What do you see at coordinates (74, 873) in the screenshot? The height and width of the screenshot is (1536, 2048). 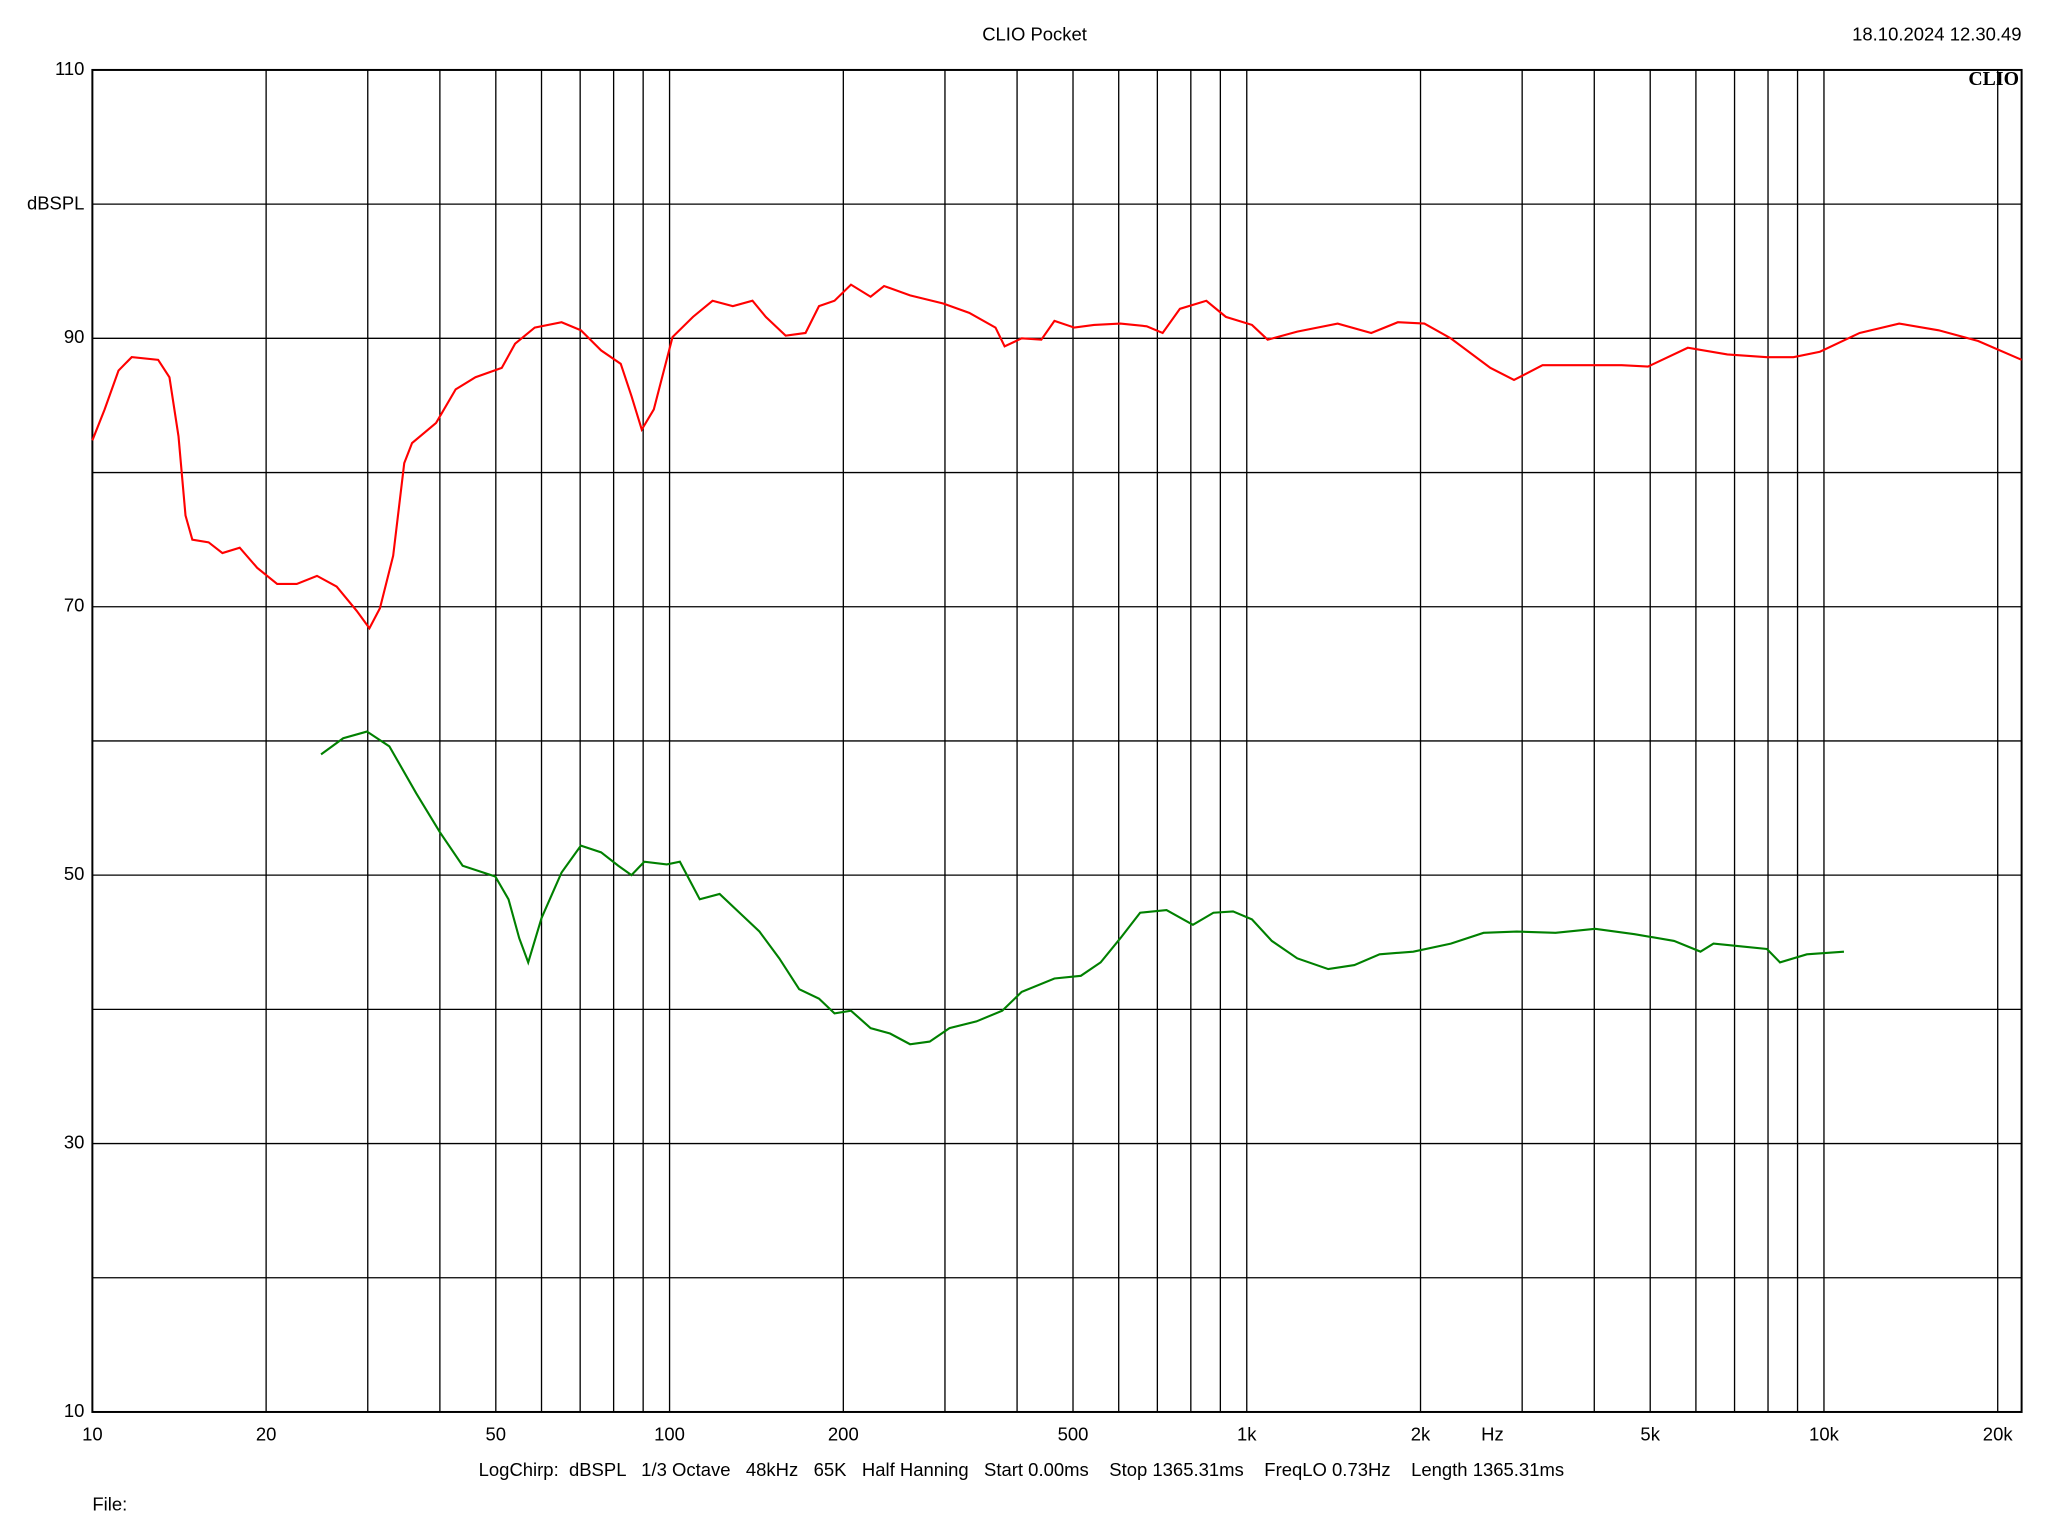 I see `y-tick-label: 50` at bounding box center [74, 873].